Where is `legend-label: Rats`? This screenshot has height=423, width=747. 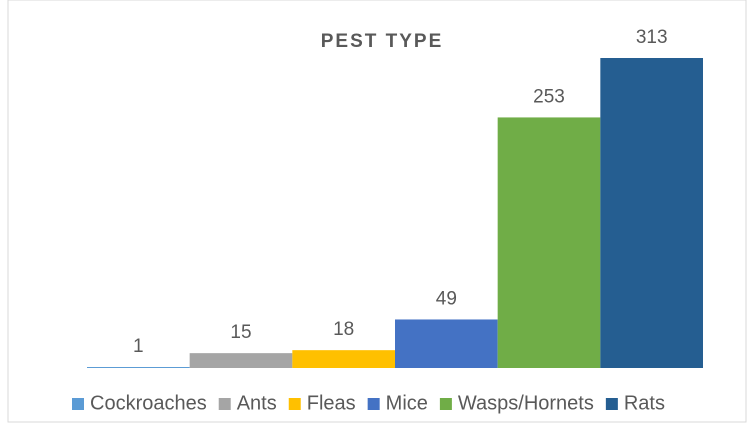
legend-label: Rats is located at coordinates (644, 403).